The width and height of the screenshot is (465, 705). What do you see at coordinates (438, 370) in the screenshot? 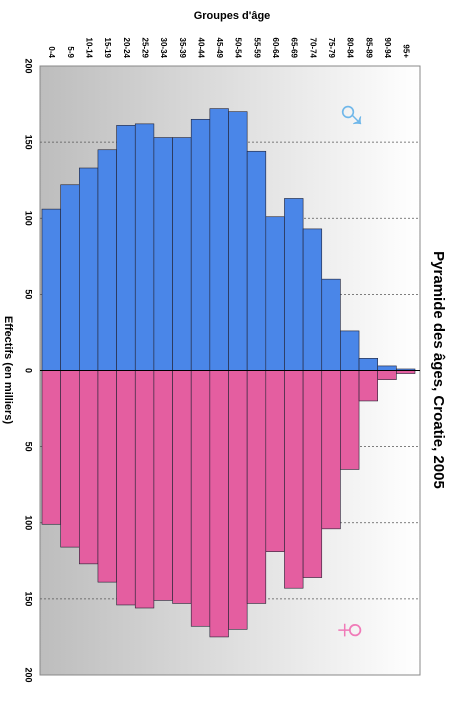
I see `chart-title: Pyramide des âges, Croatie, 2005` at bounding box center [438, 370].